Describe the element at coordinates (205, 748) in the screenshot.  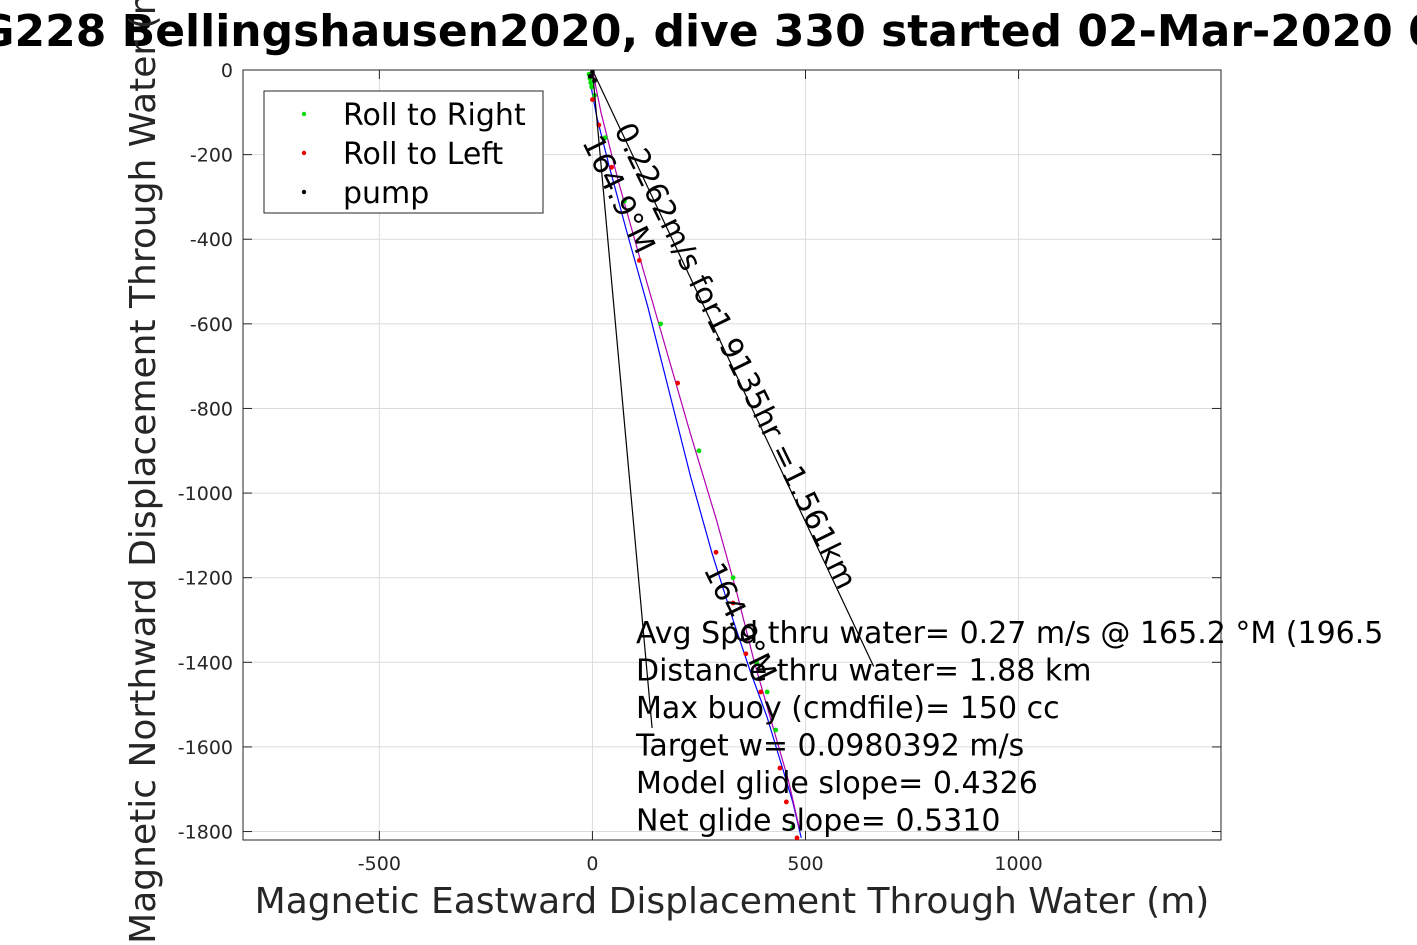
I see `y-tick-label: -1600` at that location.